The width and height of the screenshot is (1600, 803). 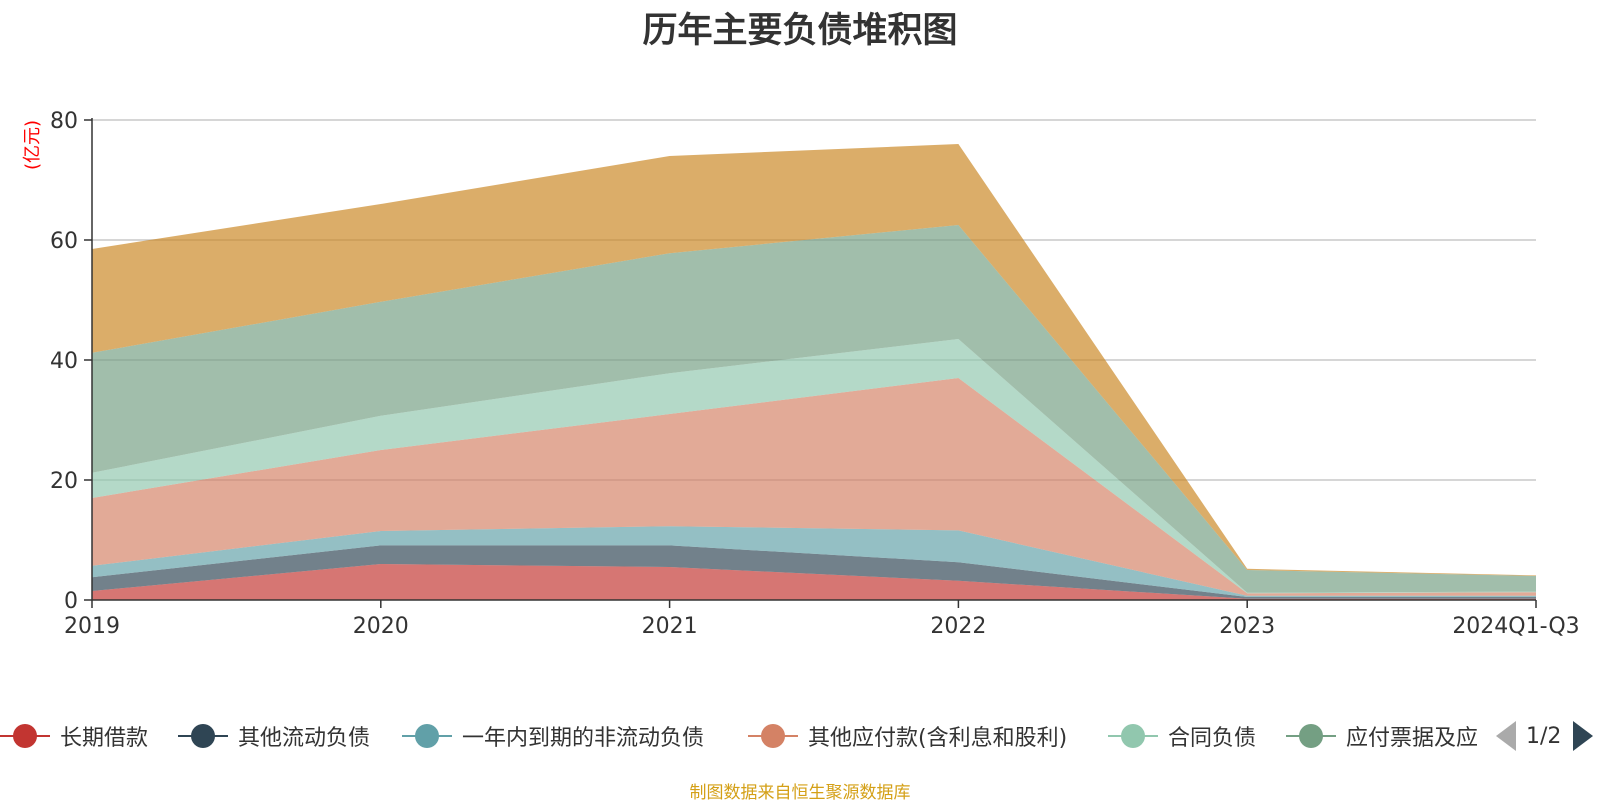 I want to click on legend-item-current-portion-noncurrent: 一年内到期的非流动负债, so click(x=553, y=736).